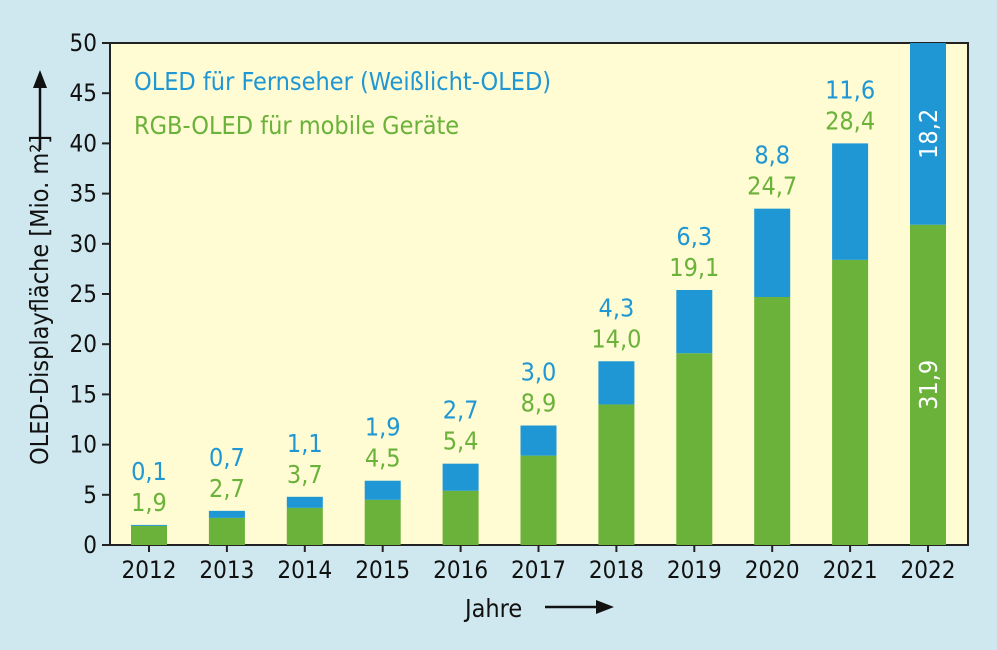  What do you see at coordinates (227, 457) in the screenshot?
I see `value-label-tv-oled: 0,7` at bounding box center [227, 457].